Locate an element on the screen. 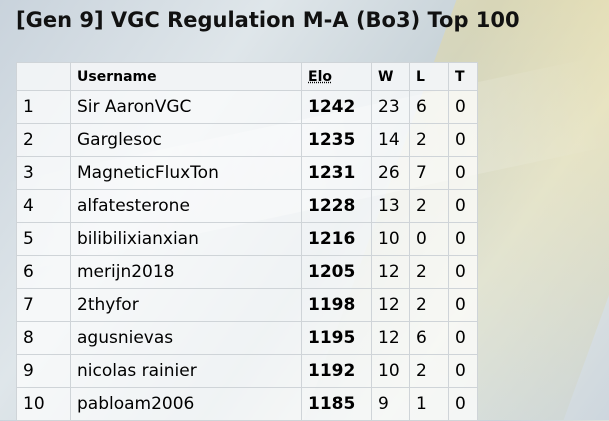 The height and width of the screenshot is (421, 609). username-cell: Sir AaronVGC is located at coordinates (186, 107).